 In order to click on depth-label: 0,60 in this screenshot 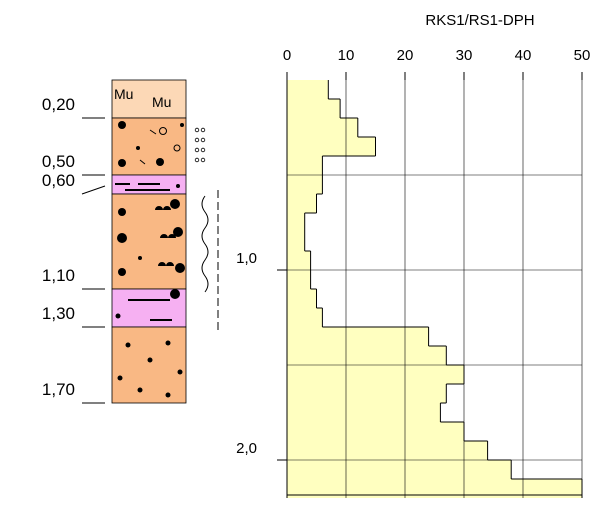, I will do `click(58, 180)`.